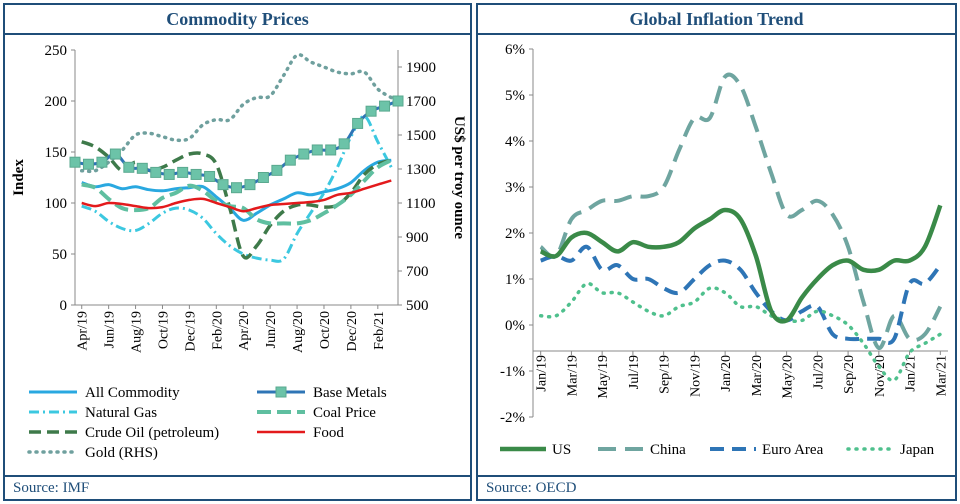 This screenshot has height=504, width=960. What do you see at coordinates (668, 450) in the screenshot?
I see `legend-label: China` at bounding box center [668, 450].